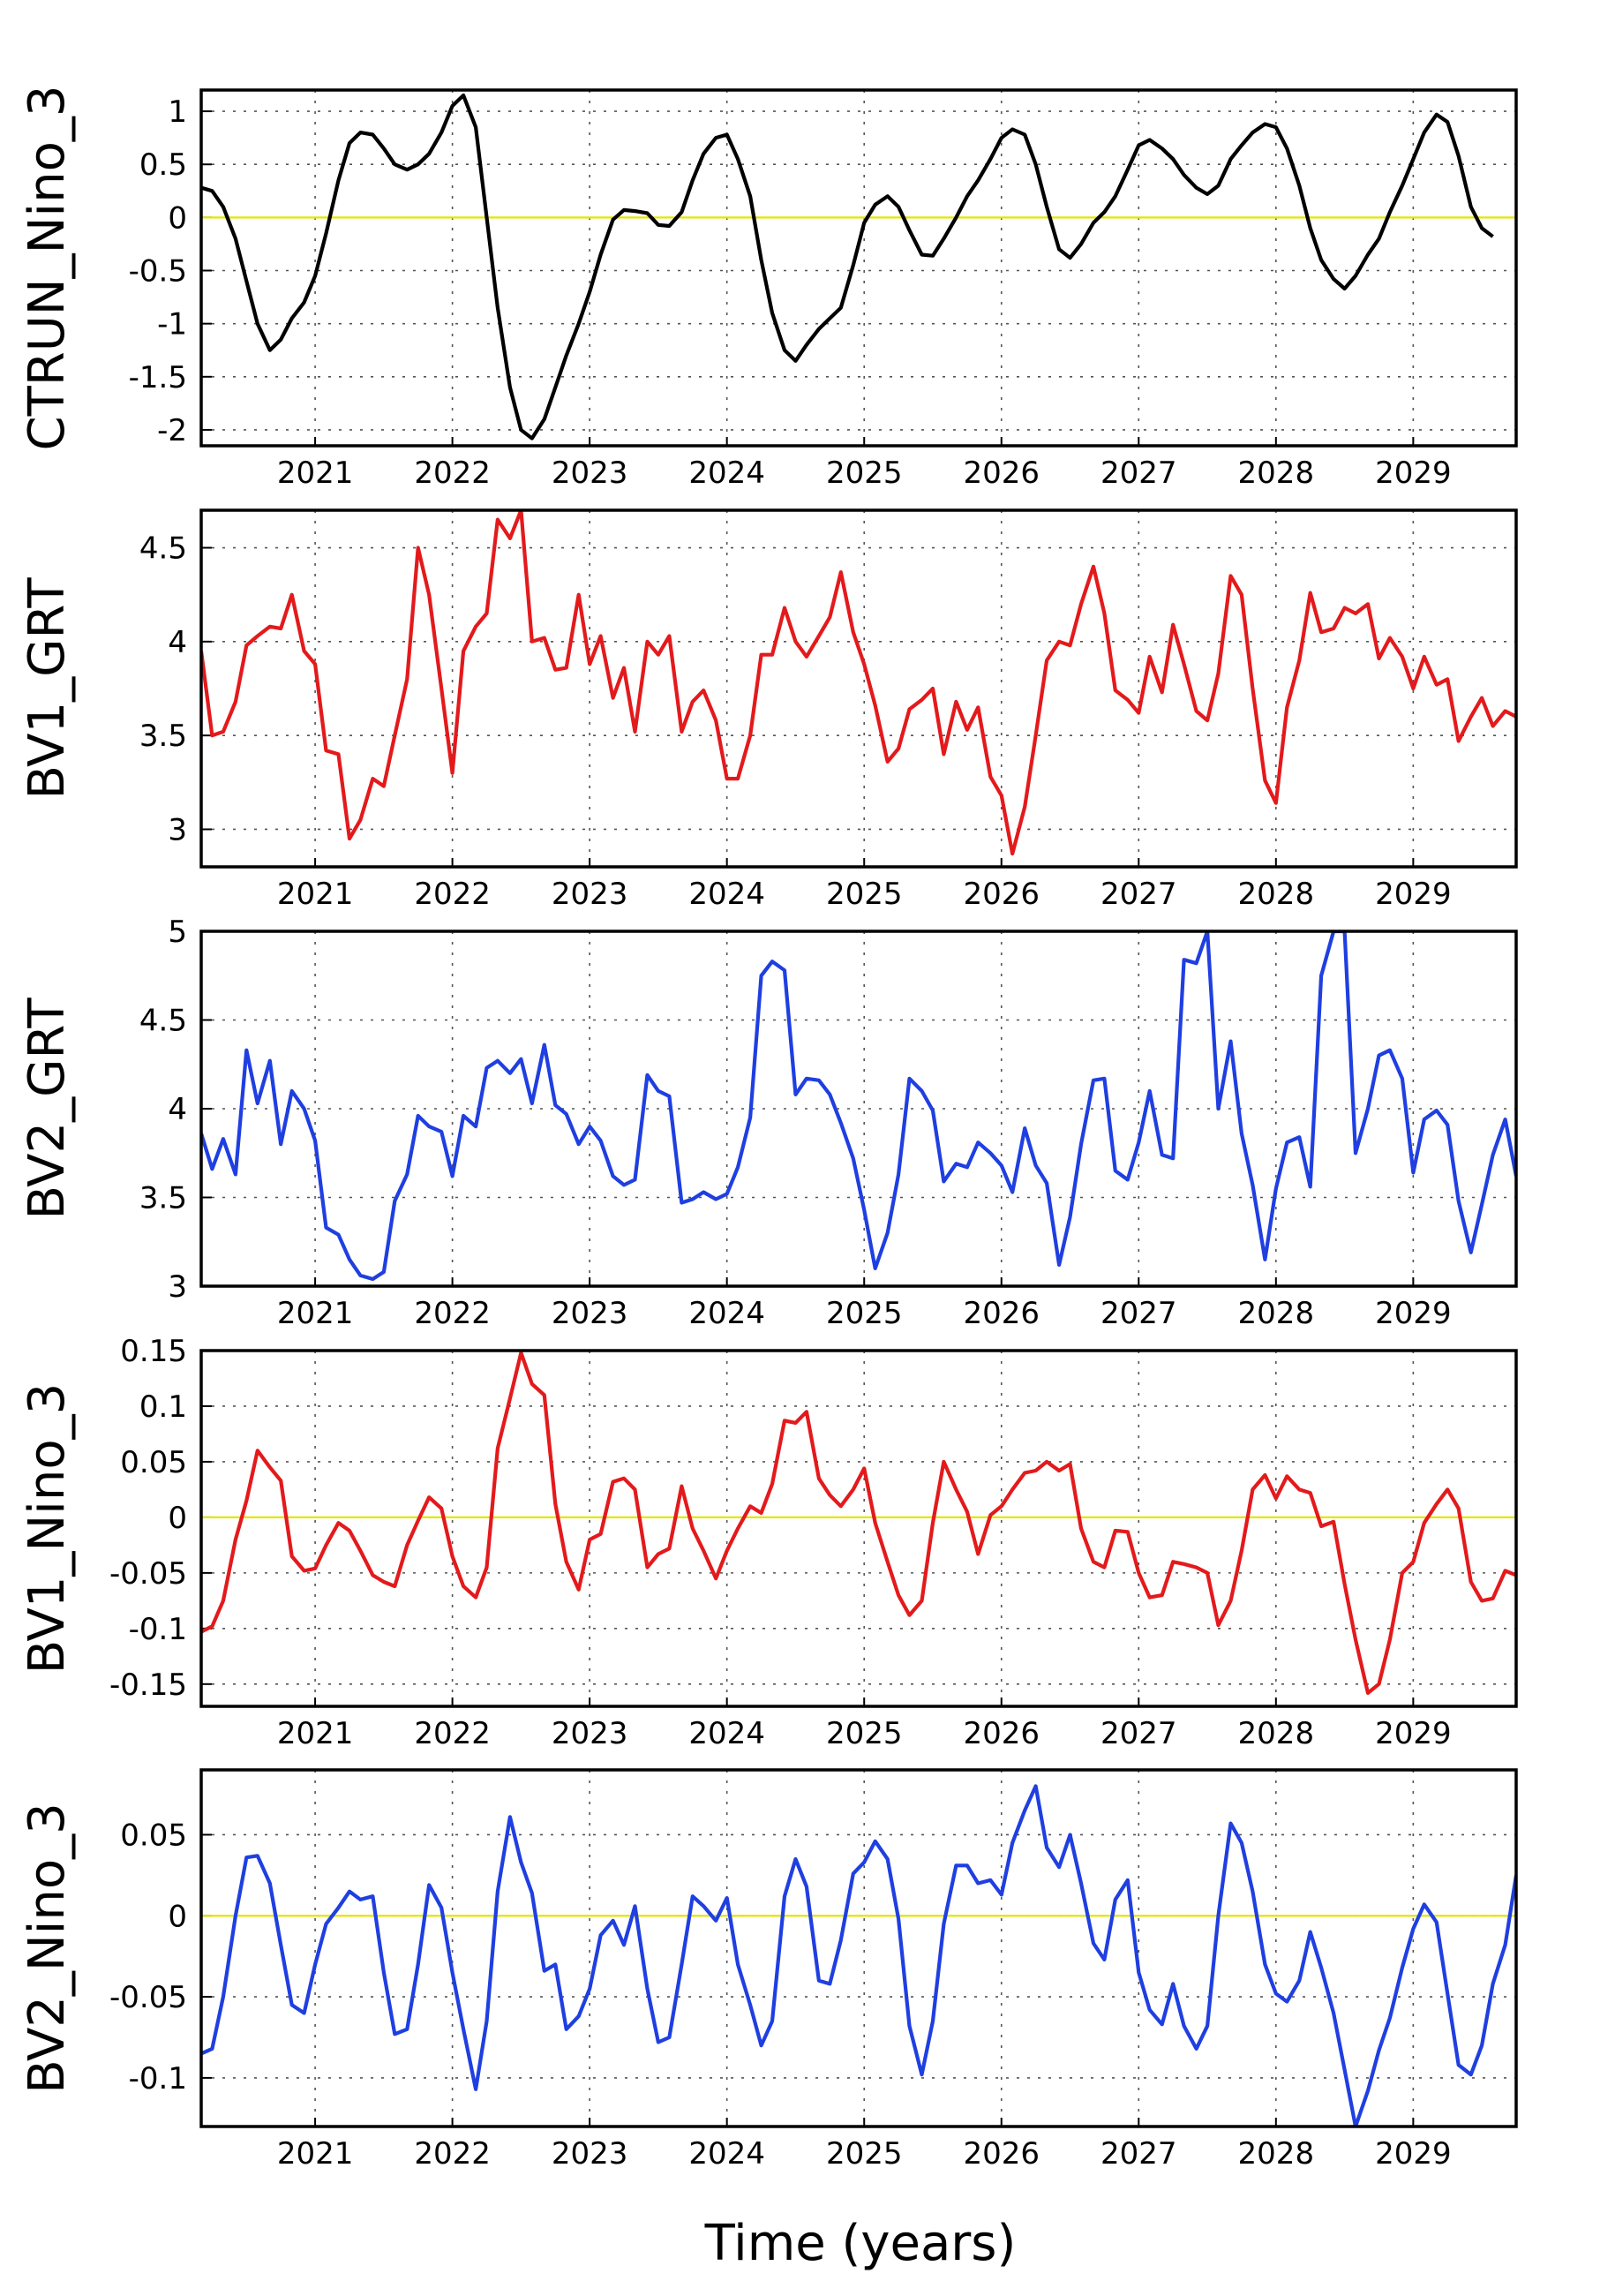 This screenshot has width=1600, height=2296. Describe the element at coordinates (158, 272) in the screenshot. I see `y-tick-label: -0.5` at that location.